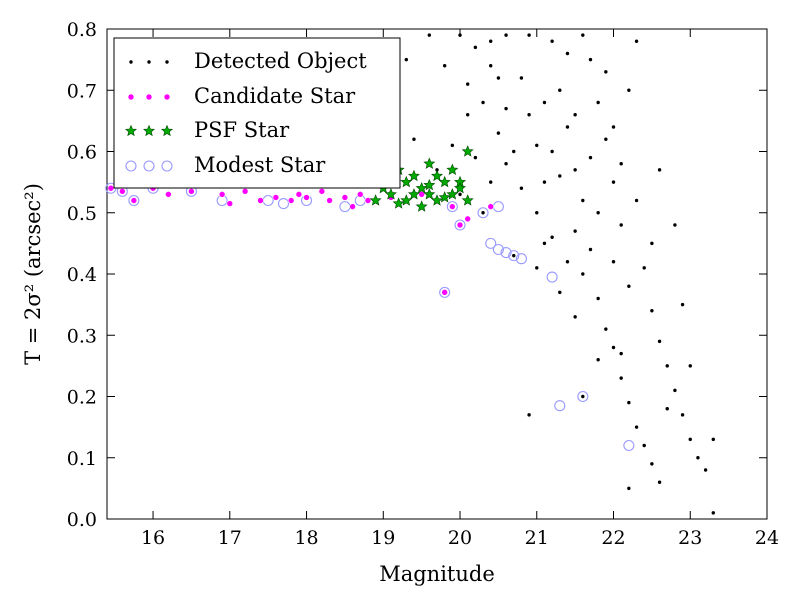 This screenshot has height=600, width=800. I want to click on x-tick-label: 18, so click(306, 538).